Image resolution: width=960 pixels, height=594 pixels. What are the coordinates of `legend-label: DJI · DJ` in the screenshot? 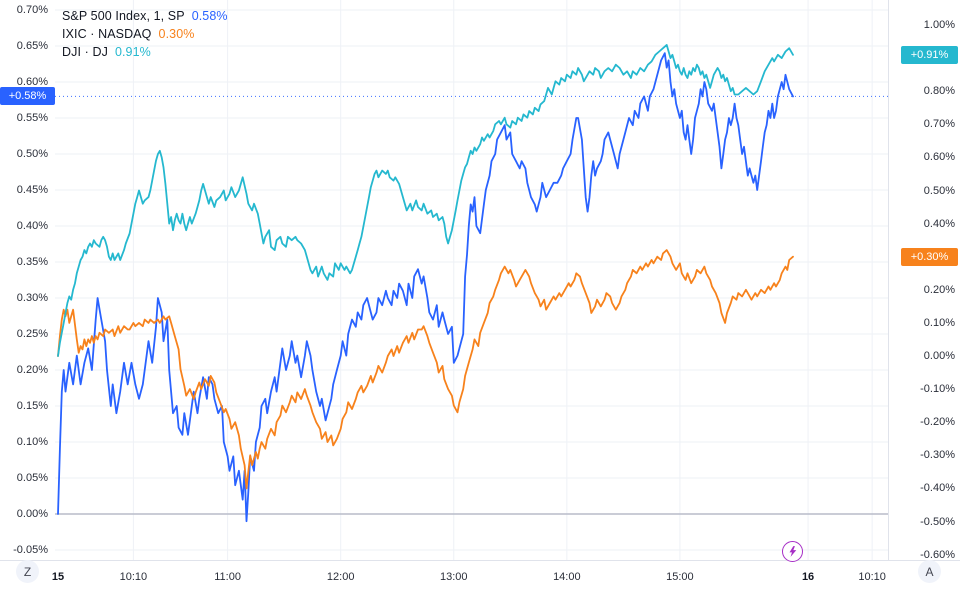 It's located at (85, 52).